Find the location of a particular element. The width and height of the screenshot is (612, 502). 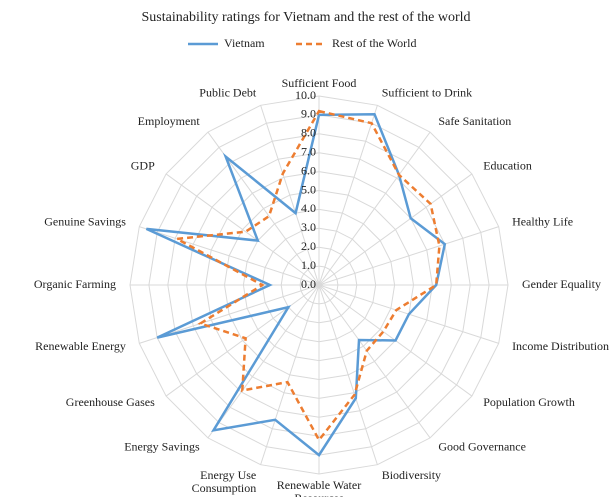

legend-label: Rest of the World is located at coordinates (374, 43).